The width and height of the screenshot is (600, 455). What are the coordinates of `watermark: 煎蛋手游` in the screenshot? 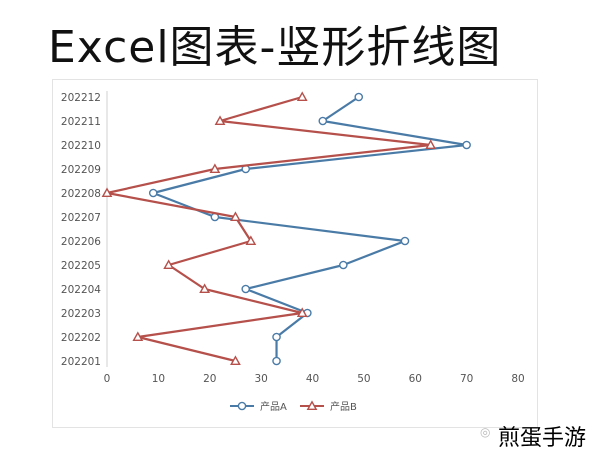 It's located at (542, 438).